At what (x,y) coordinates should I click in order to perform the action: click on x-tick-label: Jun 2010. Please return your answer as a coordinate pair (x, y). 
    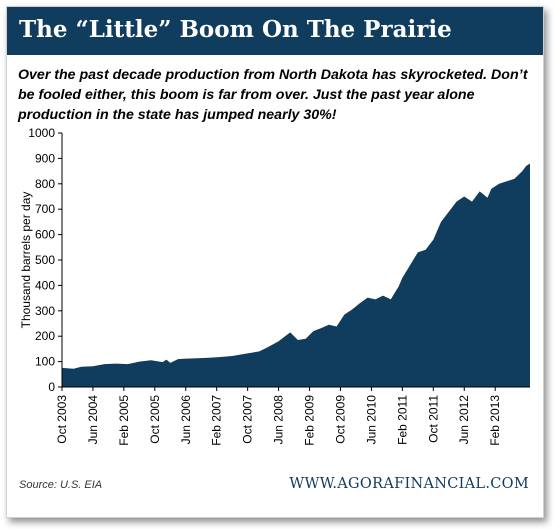
    Looking at the image, I should click on (371, 420).